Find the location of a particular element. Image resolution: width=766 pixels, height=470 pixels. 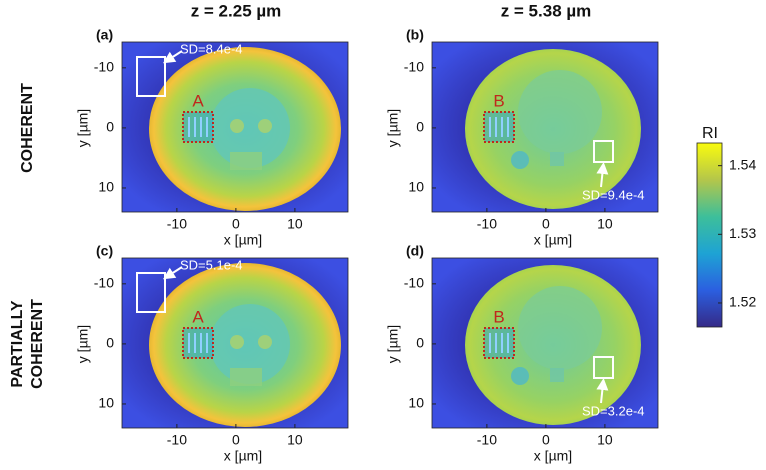

panel-label: (a) is located at coordinates (104, 35).